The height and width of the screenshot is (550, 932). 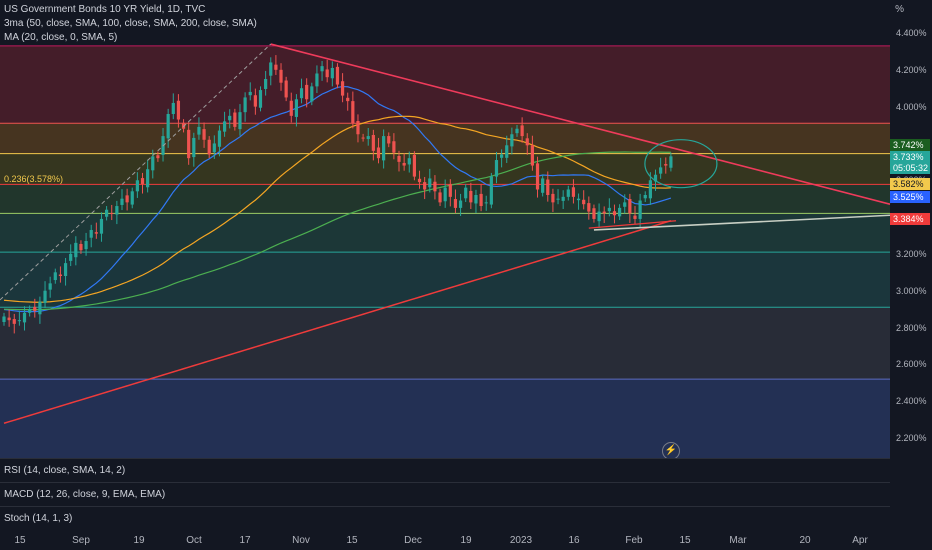 What do you see at coordinates (911, 290) in the screenshot?
I see `price-tick-label: 3.000%` at bounding box center [911, 290].